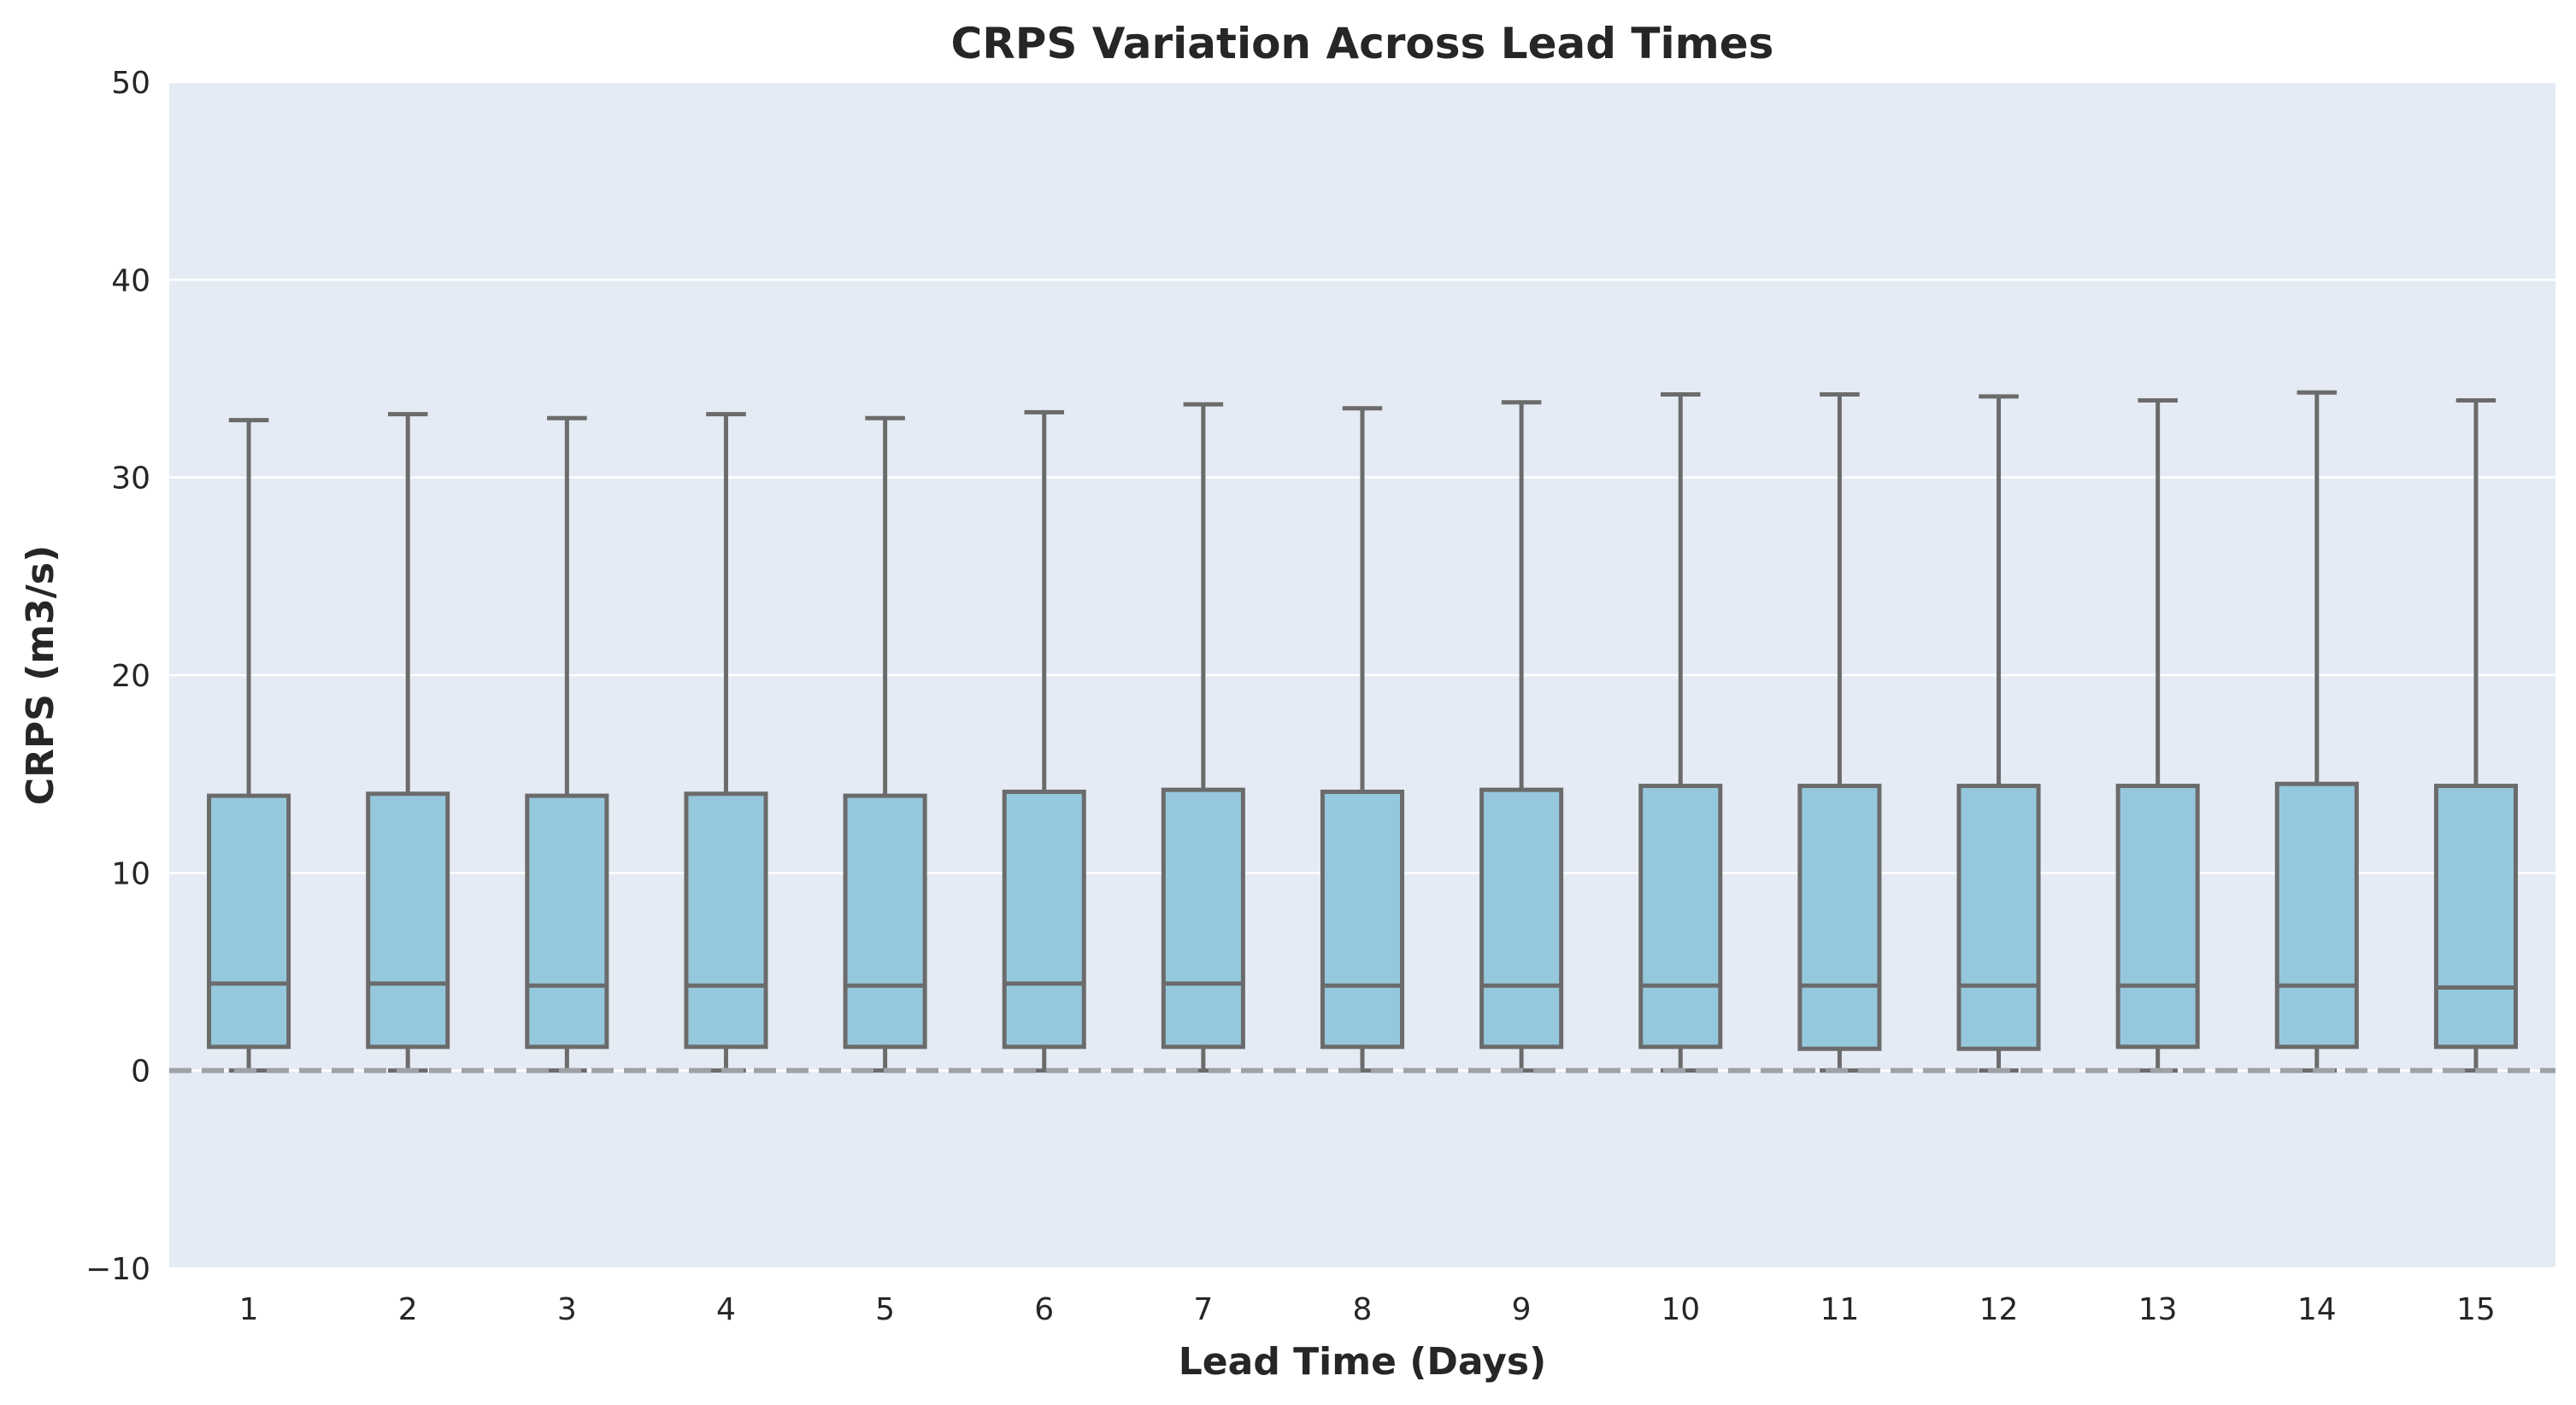  What do you see at coordinates (2158, 1309) in the screenshot?
I see `x-tick-label: 13` at bounding box center [2158, 1309].